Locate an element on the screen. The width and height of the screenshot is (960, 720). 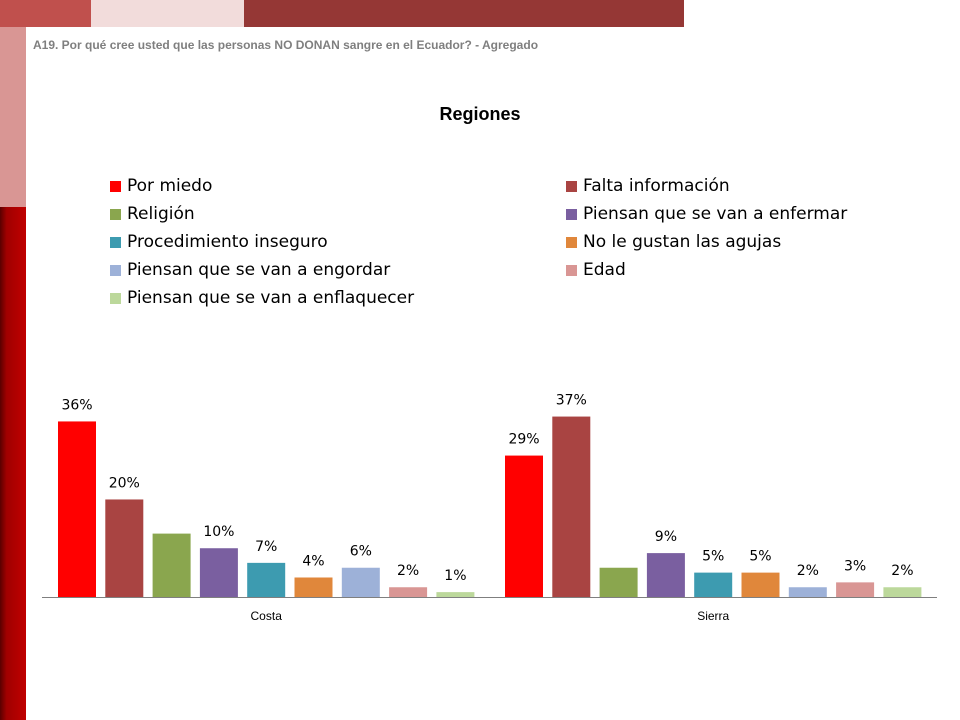
side-band-red is located at coordinates (13, 463).